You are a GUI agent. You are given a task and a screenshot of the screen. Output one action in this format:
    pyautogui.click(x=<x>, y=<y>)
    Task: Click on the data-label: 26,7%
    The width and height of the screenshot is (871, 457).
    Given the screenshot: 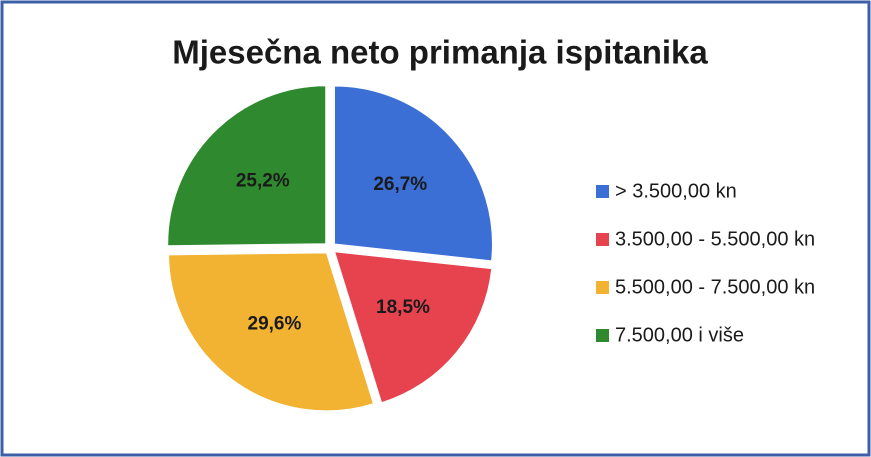 What is the action you would take?
    pyautogui.click(x=400, y=184)
    